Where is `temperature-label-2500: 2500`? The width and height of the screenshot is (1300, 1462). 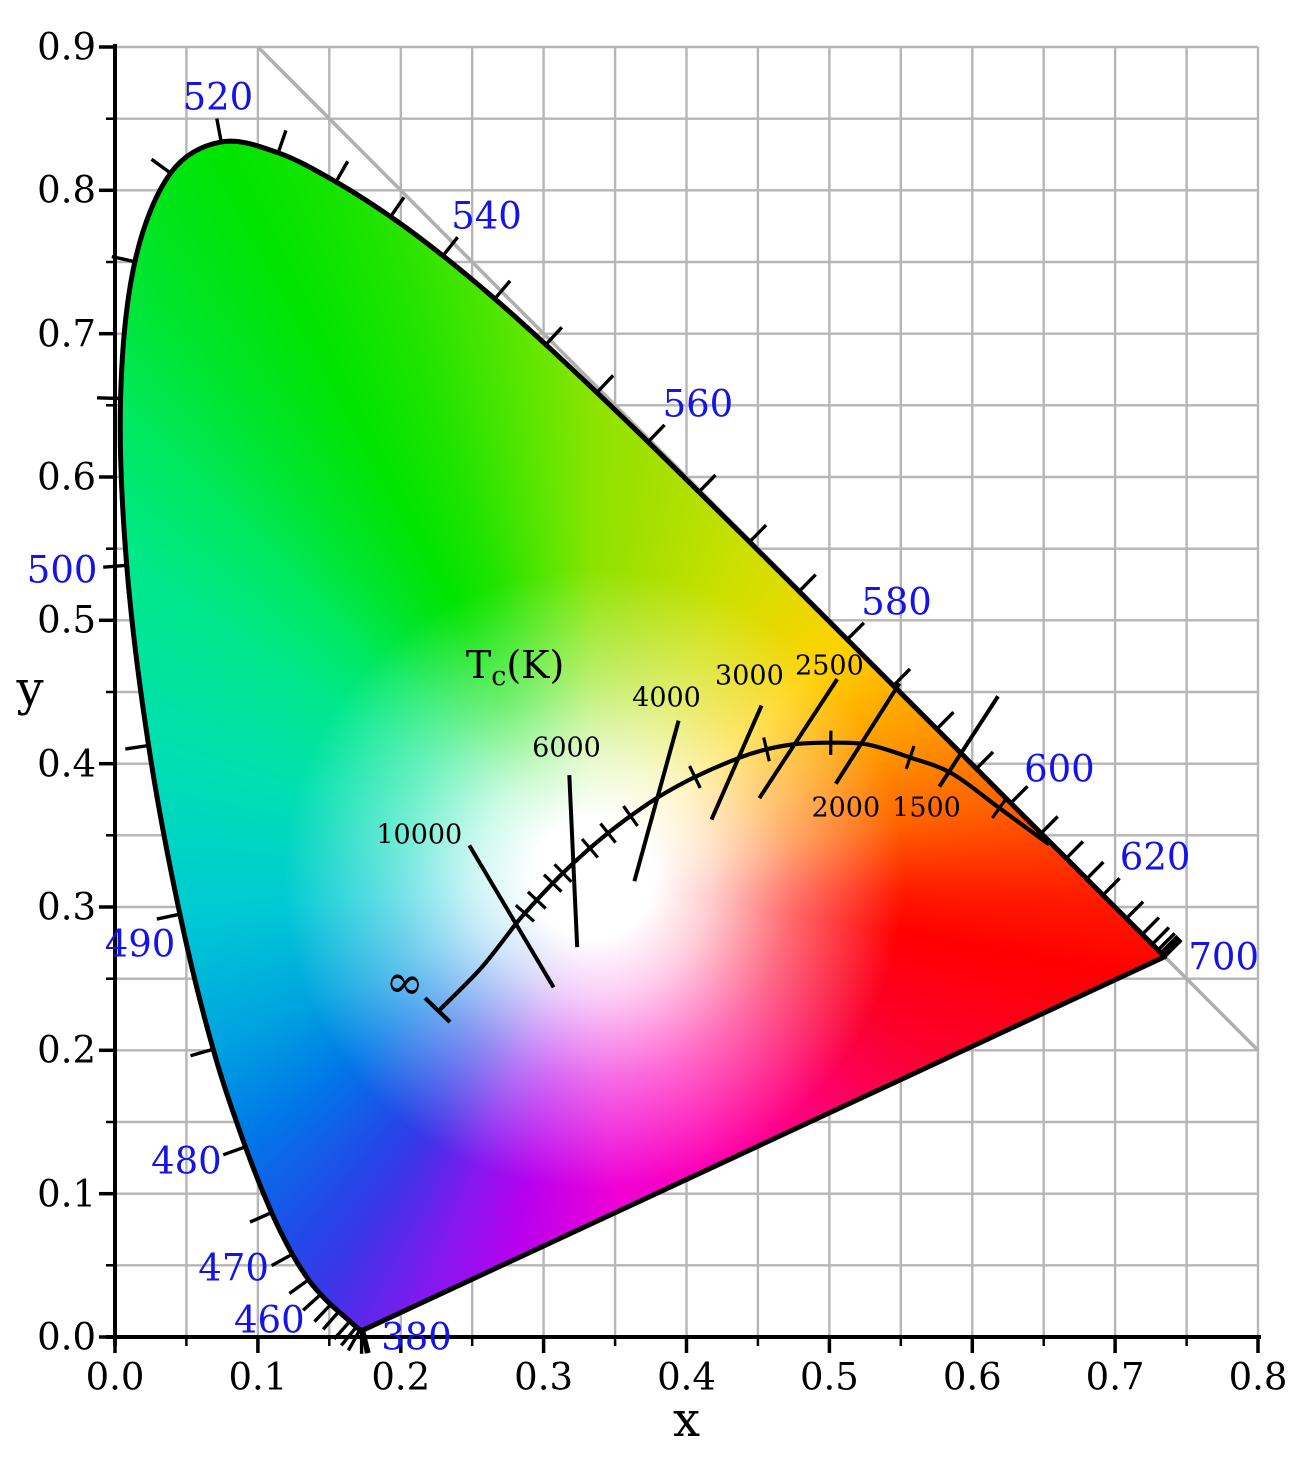 temperature-label-2500: 2500 is located at coordinates (829, 666).